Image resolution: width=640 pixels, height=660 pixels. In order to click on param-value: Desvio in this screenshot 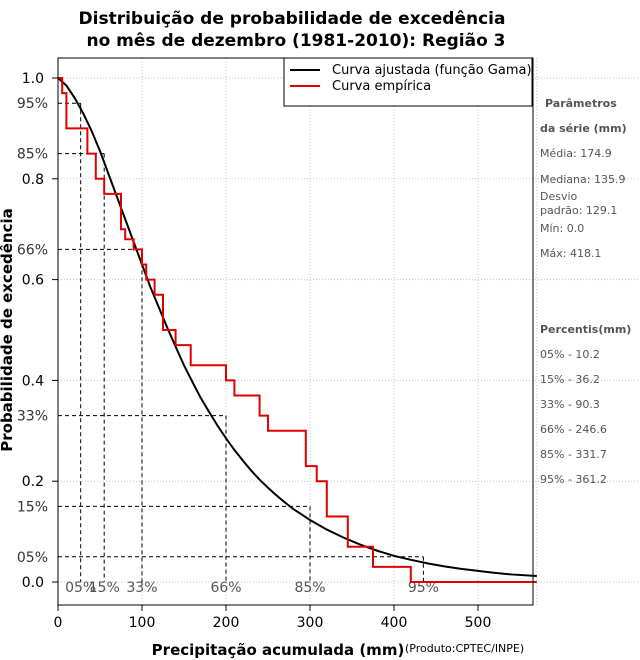, I will do `click(559, 196)`.